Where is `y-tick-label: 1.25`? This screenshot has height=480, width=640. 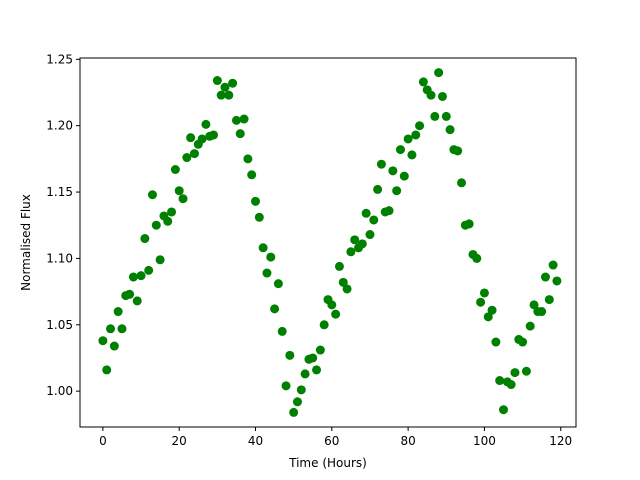 y-tick-label: 1.25 is located at coordinates (59, 59).